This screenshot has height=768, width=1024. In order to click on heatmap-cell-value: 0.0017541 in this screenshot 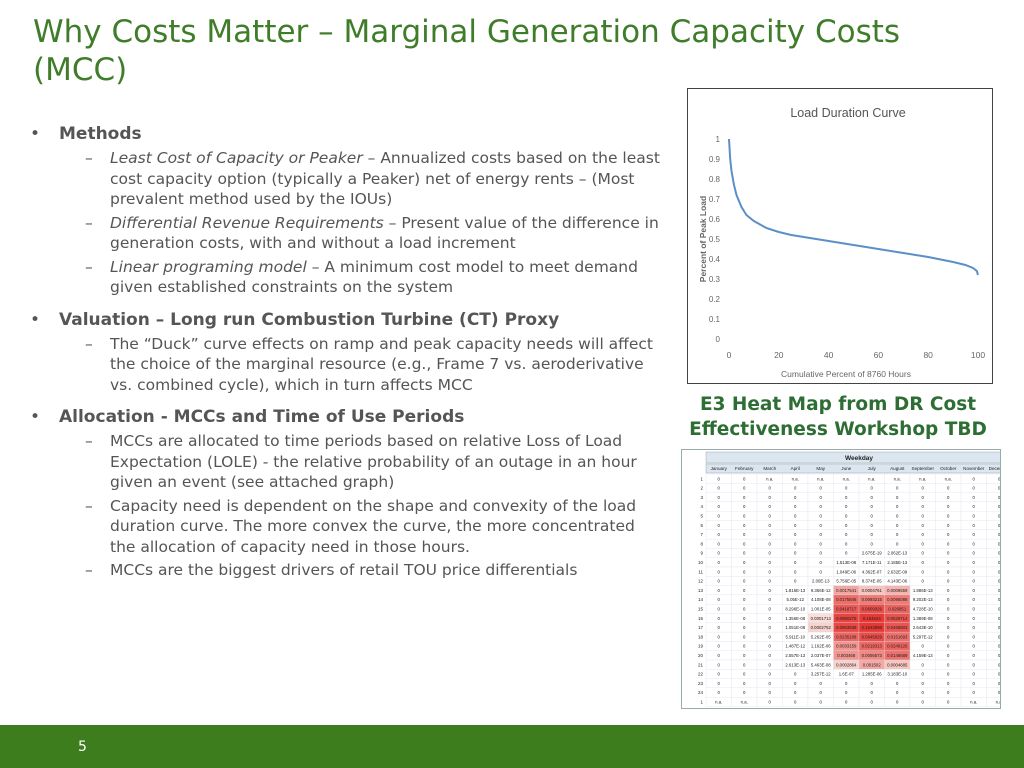, I will do `click(846, 590)`.